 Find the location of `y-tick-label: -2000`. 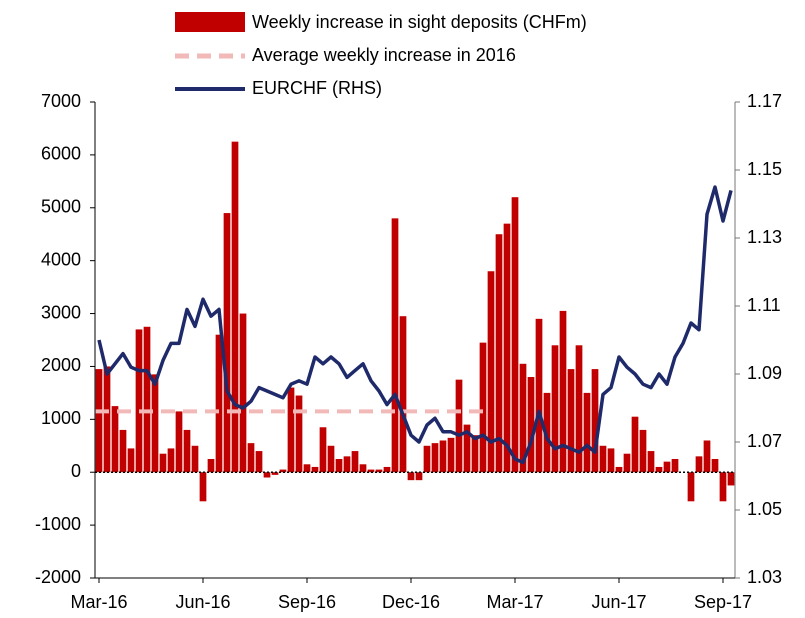

y-tick-label: -2000 is located at coordinates (58, 577).